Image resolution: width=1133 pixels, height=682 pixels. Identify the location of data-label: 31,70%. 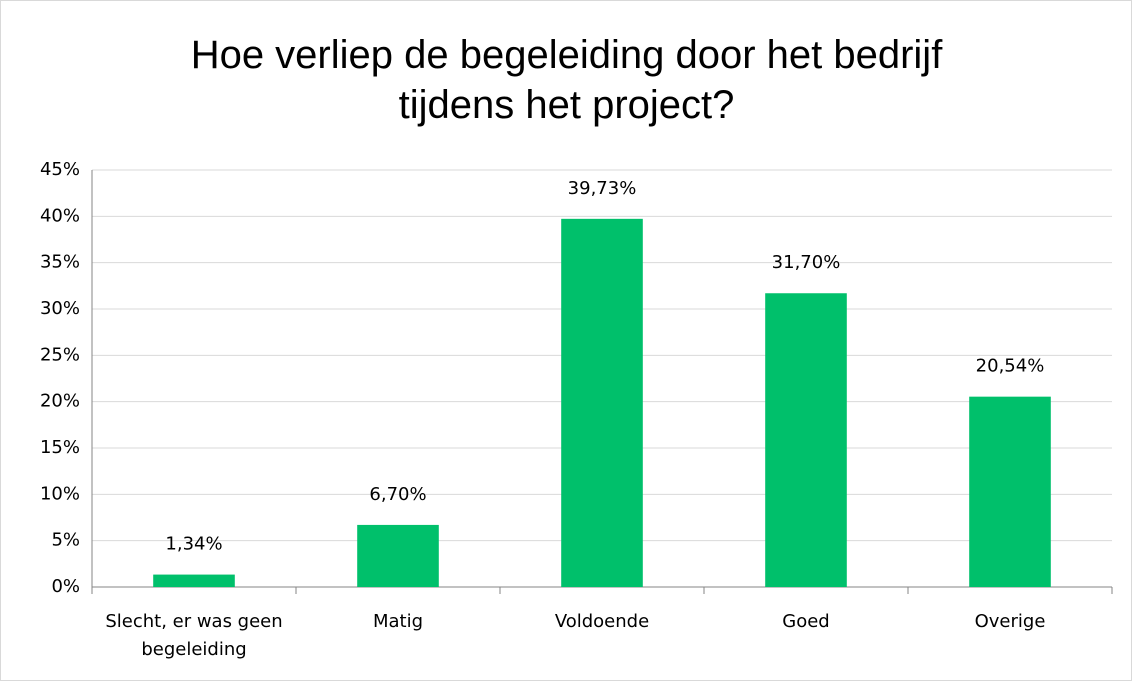
(806, 262).